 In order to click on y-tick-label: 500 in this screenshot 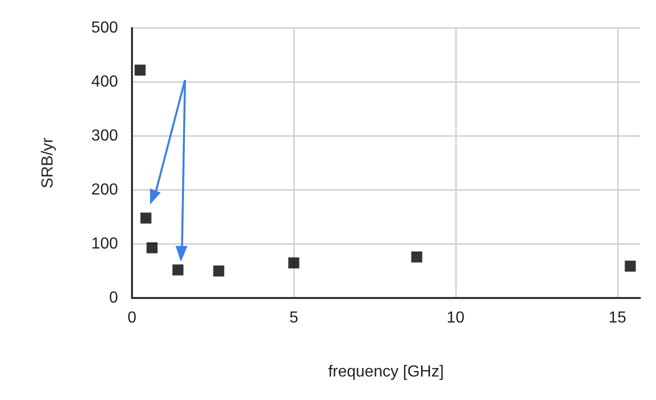, I will do `click(104, 28)`.